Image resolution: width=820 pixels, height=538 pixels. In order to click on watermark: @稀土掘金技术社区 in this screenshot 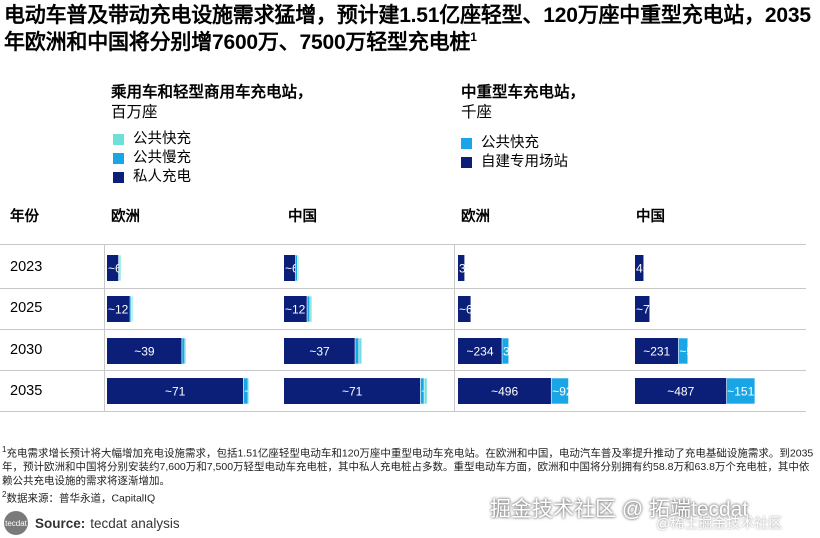, I will do `click(719, 523)`.